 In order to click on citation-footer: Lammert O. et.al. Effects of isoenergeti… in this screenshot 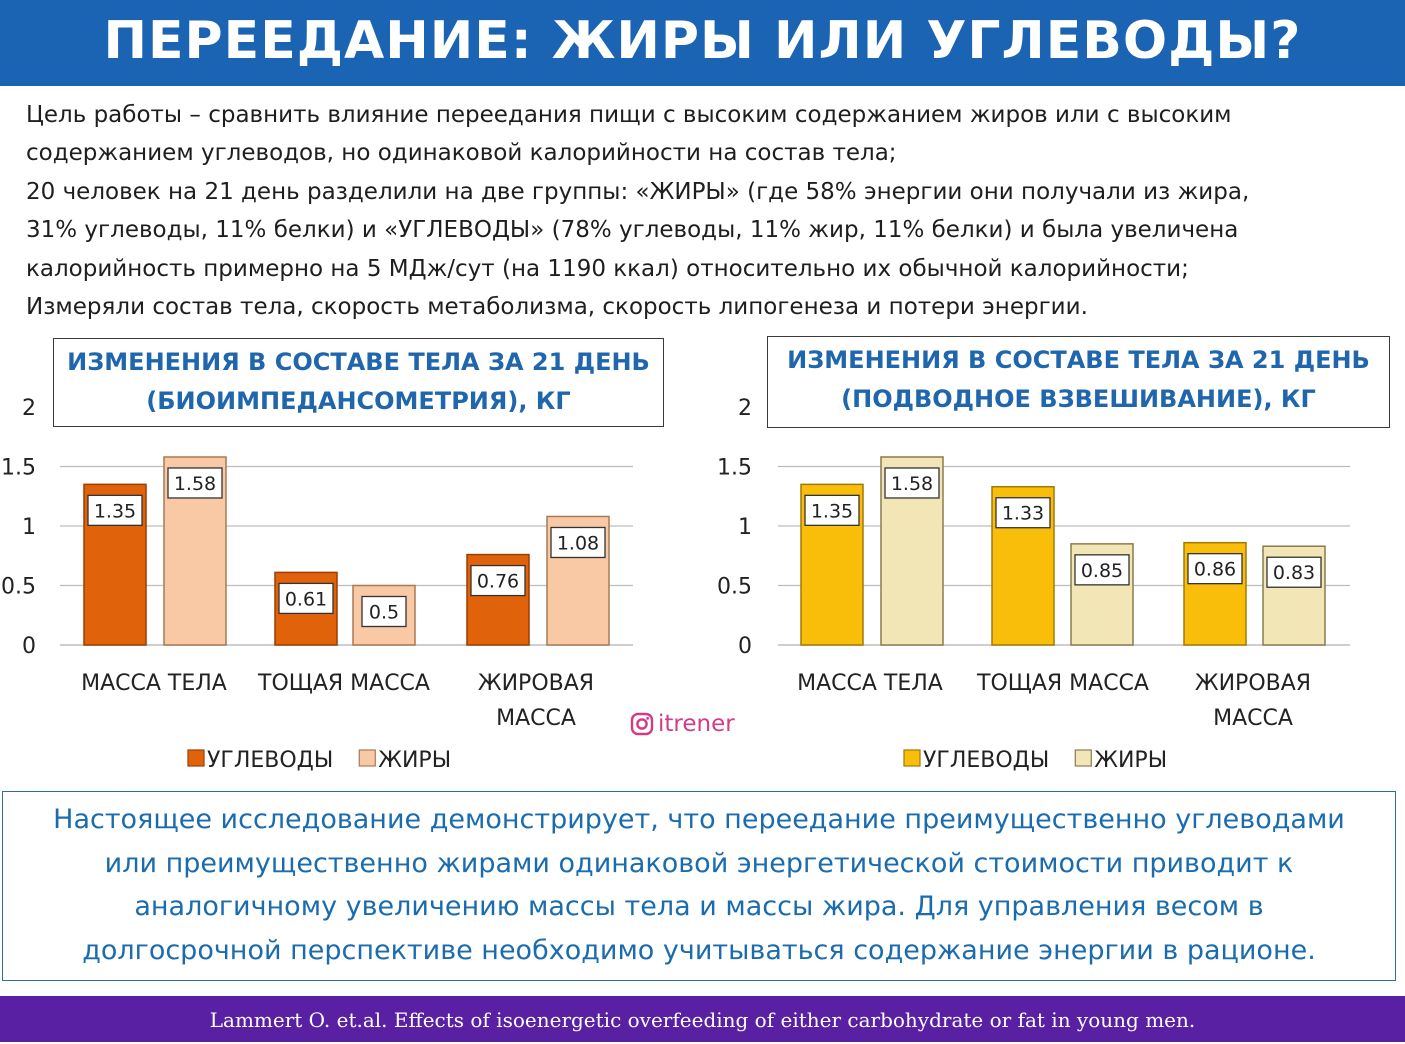, I will do `click(702, 1019)`.